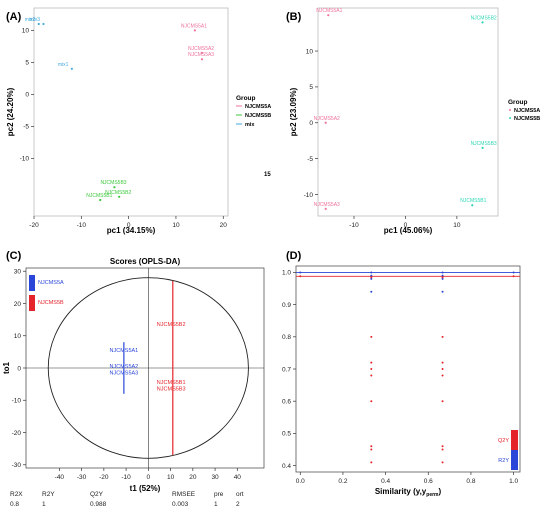  Describe the element at coordinates (238, 504) in the screenshot. I see `stats-value: 2` at that location.